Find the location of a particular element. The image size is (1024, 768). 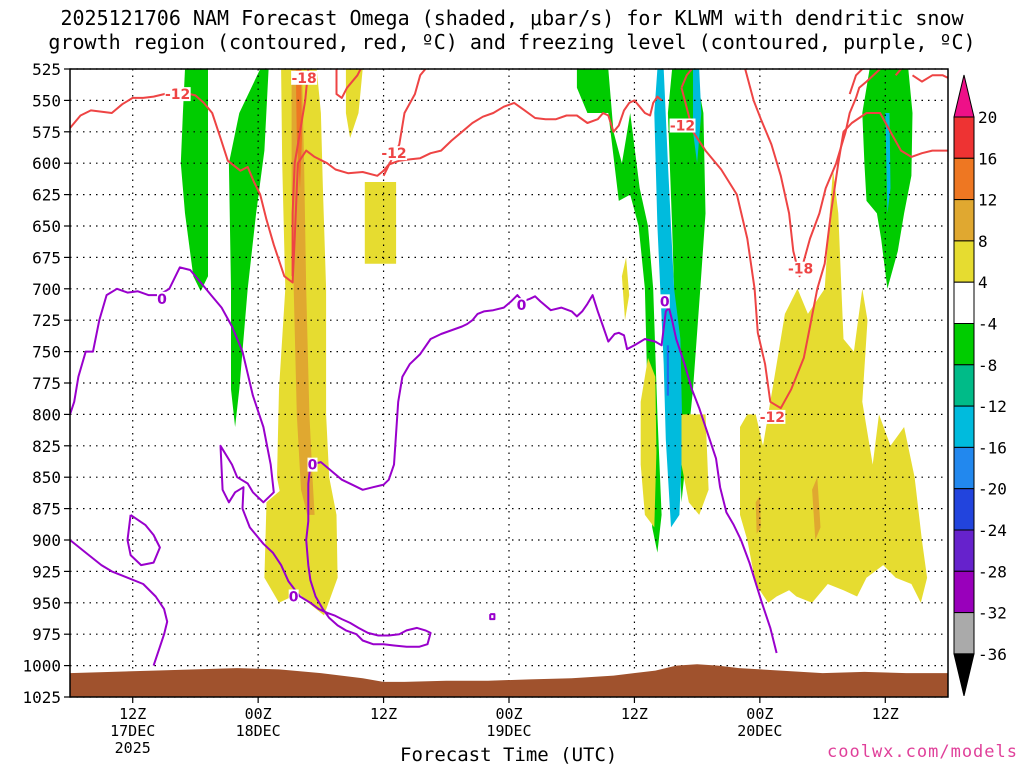

terrain-fill is located at coordinates (509, 680).